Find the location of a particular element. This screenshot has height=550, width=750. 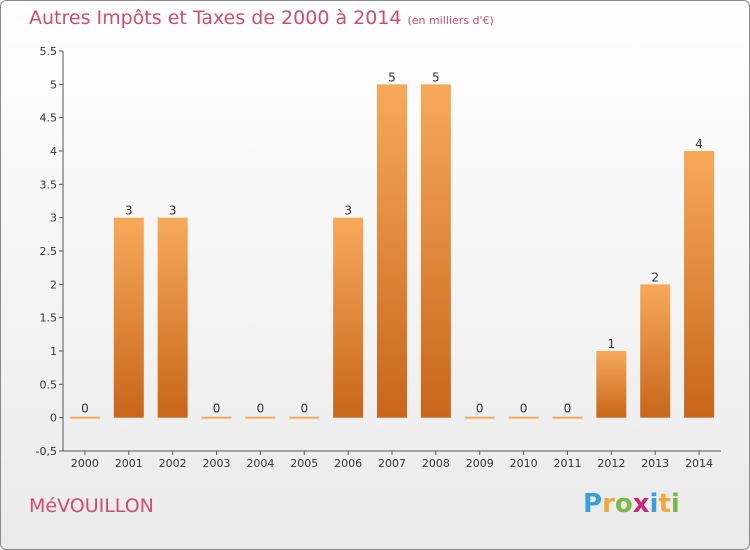

x-tick-label: 2004 is located at coordinates (260, 463).